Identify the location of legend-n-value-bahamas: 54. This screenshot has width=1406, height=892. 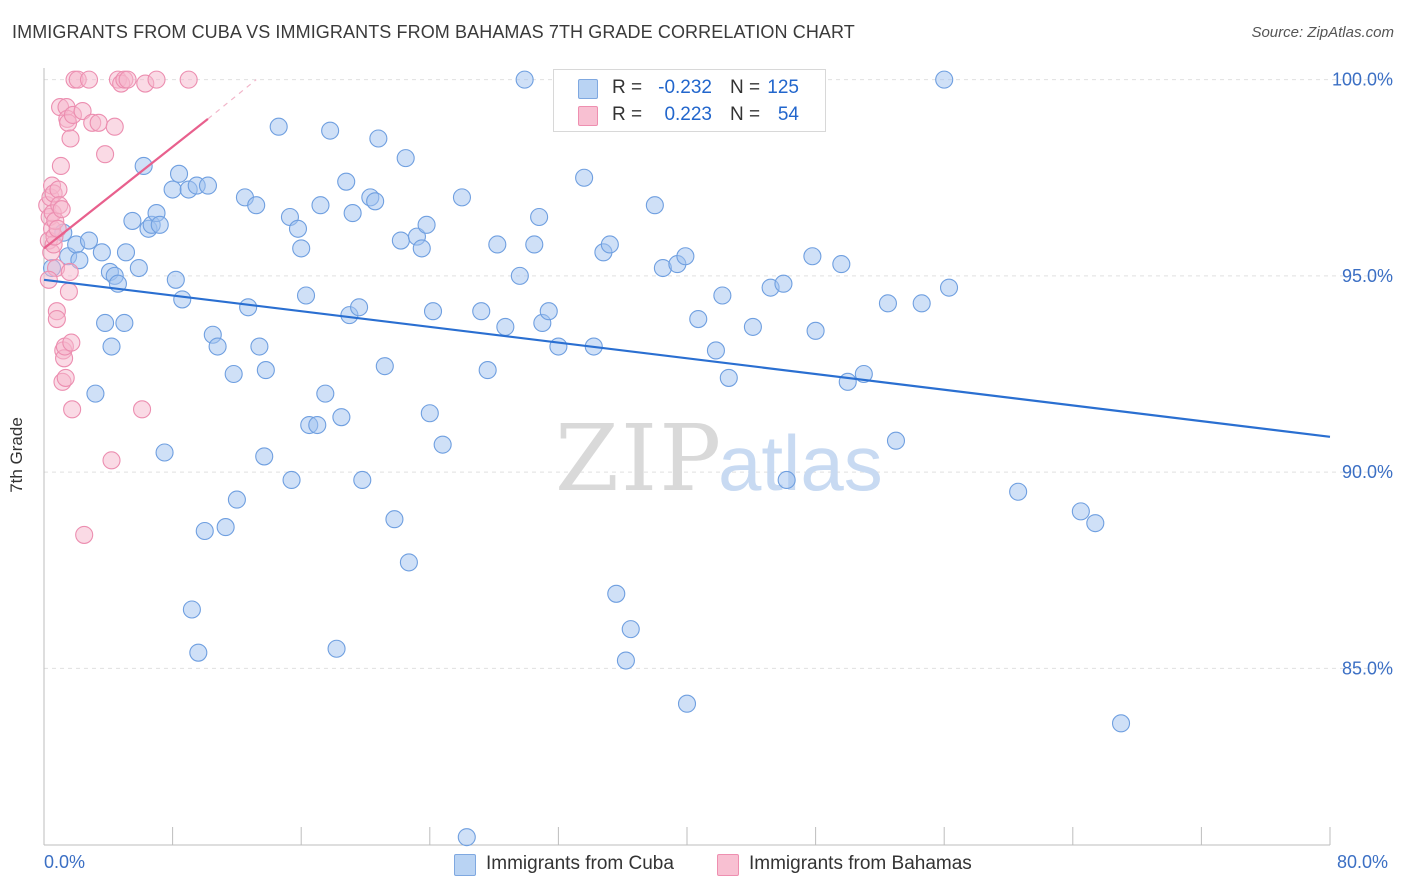
(788, 114).